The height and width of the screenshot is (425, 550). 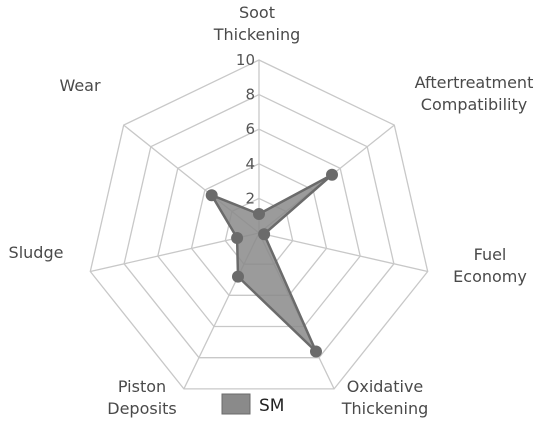 I want to click on axis-label-line: Fuel, so click(x=490, y=254).